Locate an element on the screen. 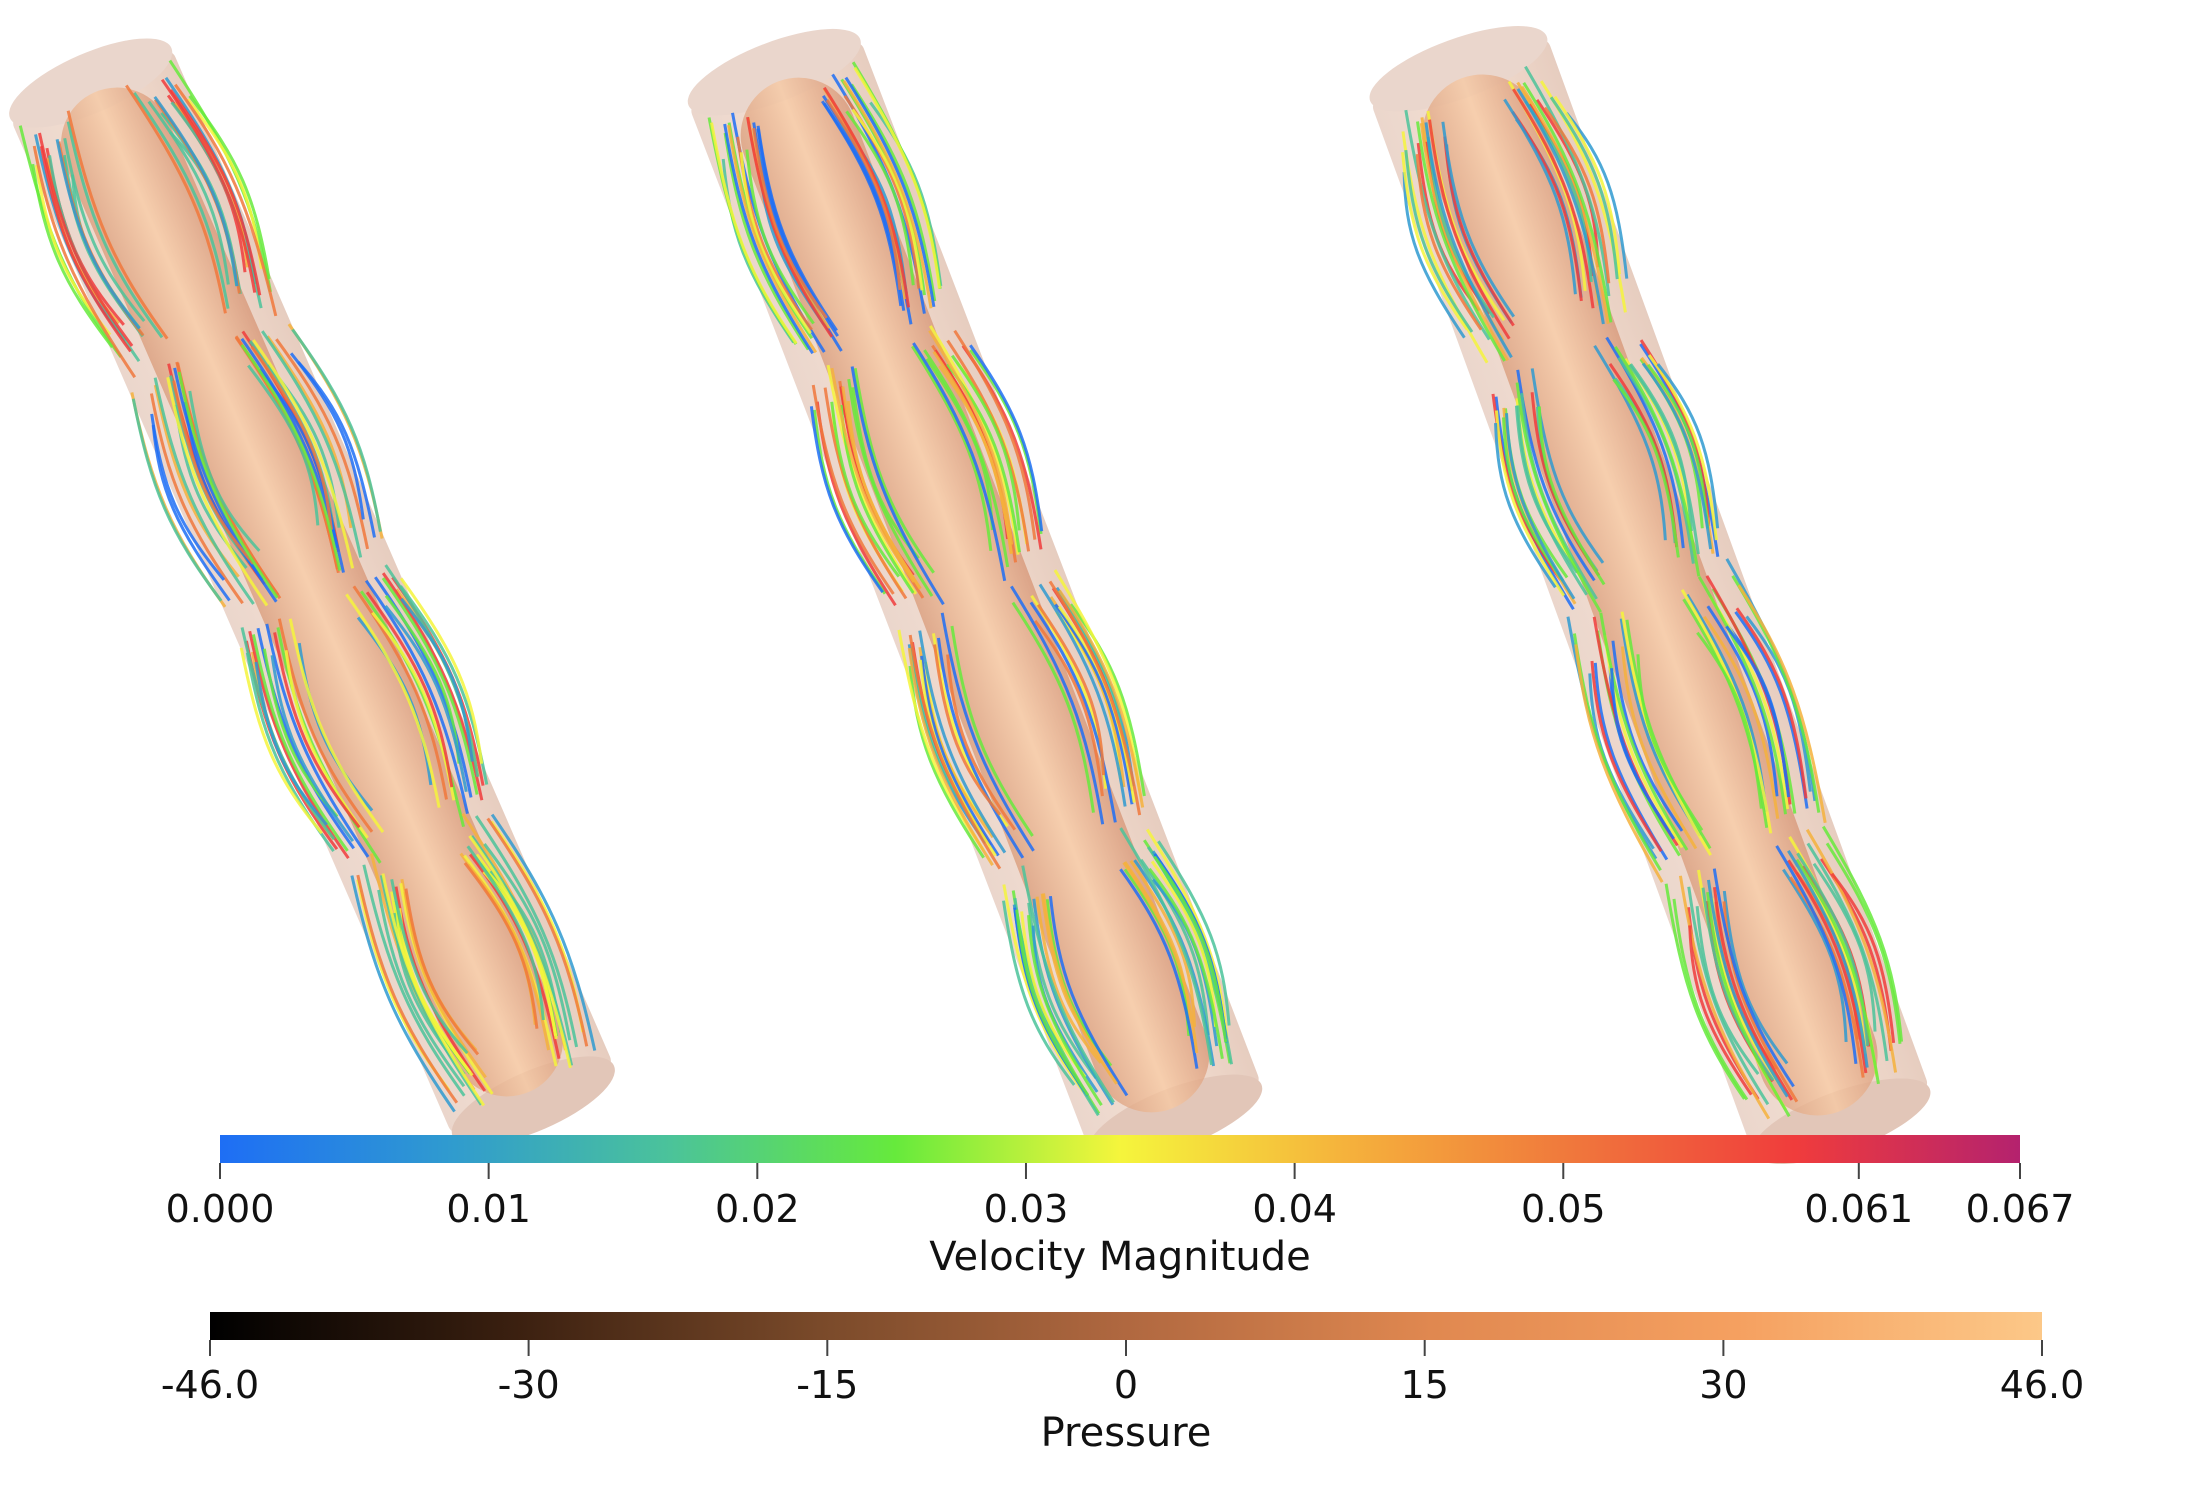  velocity-tick-label: 0.01 is located at coordinates (488, 1209).